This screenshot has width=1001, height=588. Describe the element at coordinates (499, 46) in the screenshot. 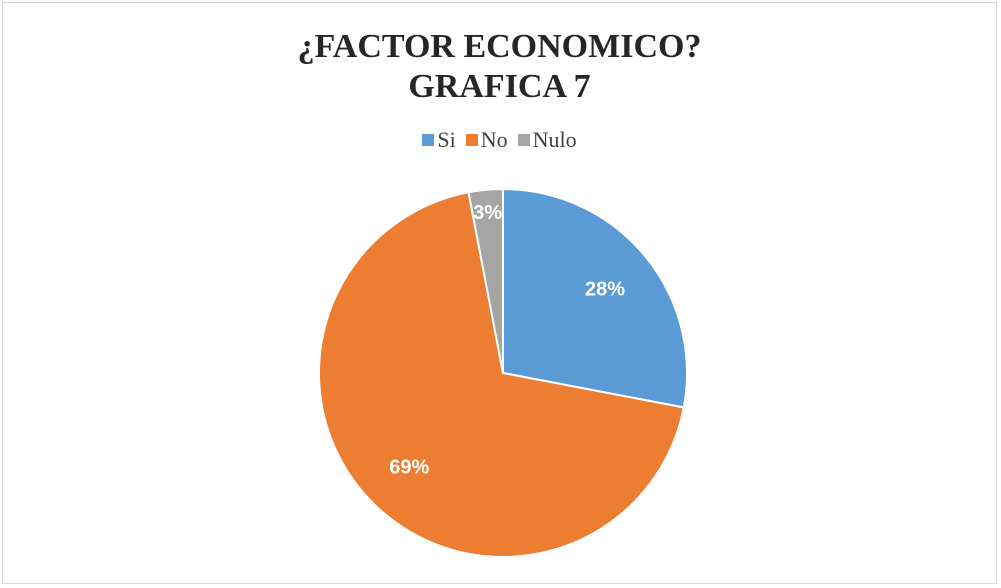

I see `chart-title: ¿FACTOR ECONOMICO?` at that location.